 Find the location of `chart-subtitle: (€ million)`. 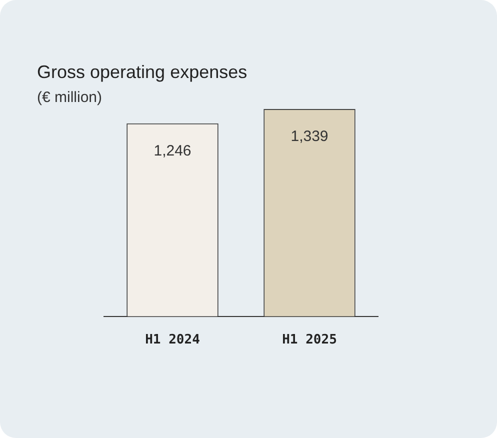

chart-subtitle: (€ million) is located at coordinates (69, 97).